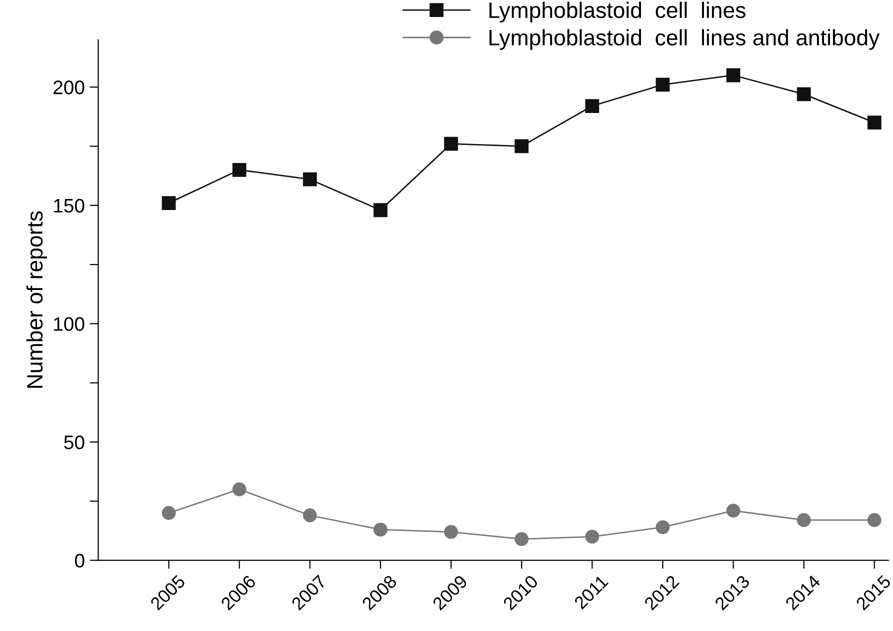 The height and width of the screenshot is (631, 893). Describe the element at coordinates (617, 12) in the screenshot. I see `legend-label: Lymphoblastoid cell lines` at that location.